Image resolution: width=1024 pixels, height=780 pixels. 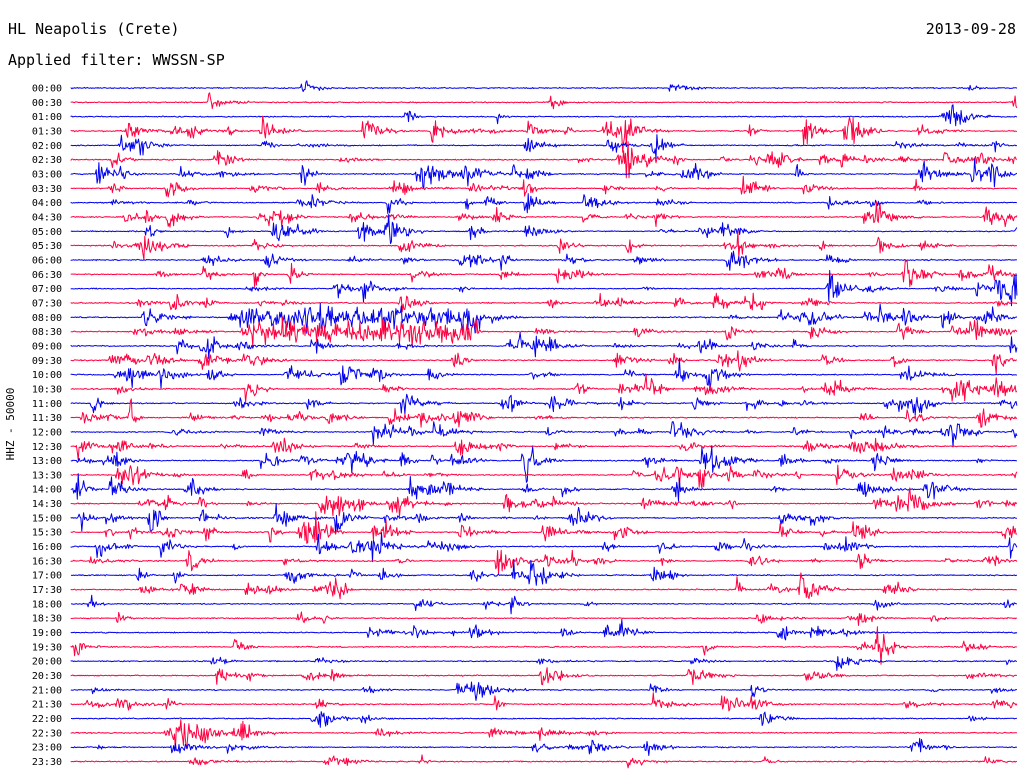 I want to click on row-tick-label: 16:30, so click(x=47, y=561).